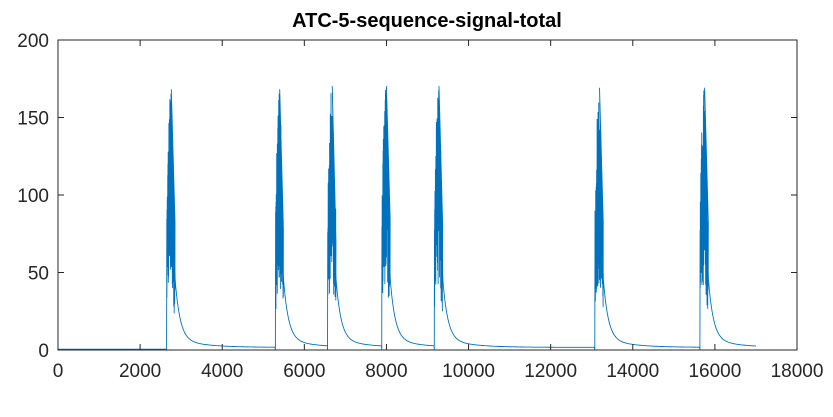 The width and height of the screenshot is (833, 417). Describe the element at coordinates (33, 41) in the screenshot. I see `y-tick-label: 200` at that location.